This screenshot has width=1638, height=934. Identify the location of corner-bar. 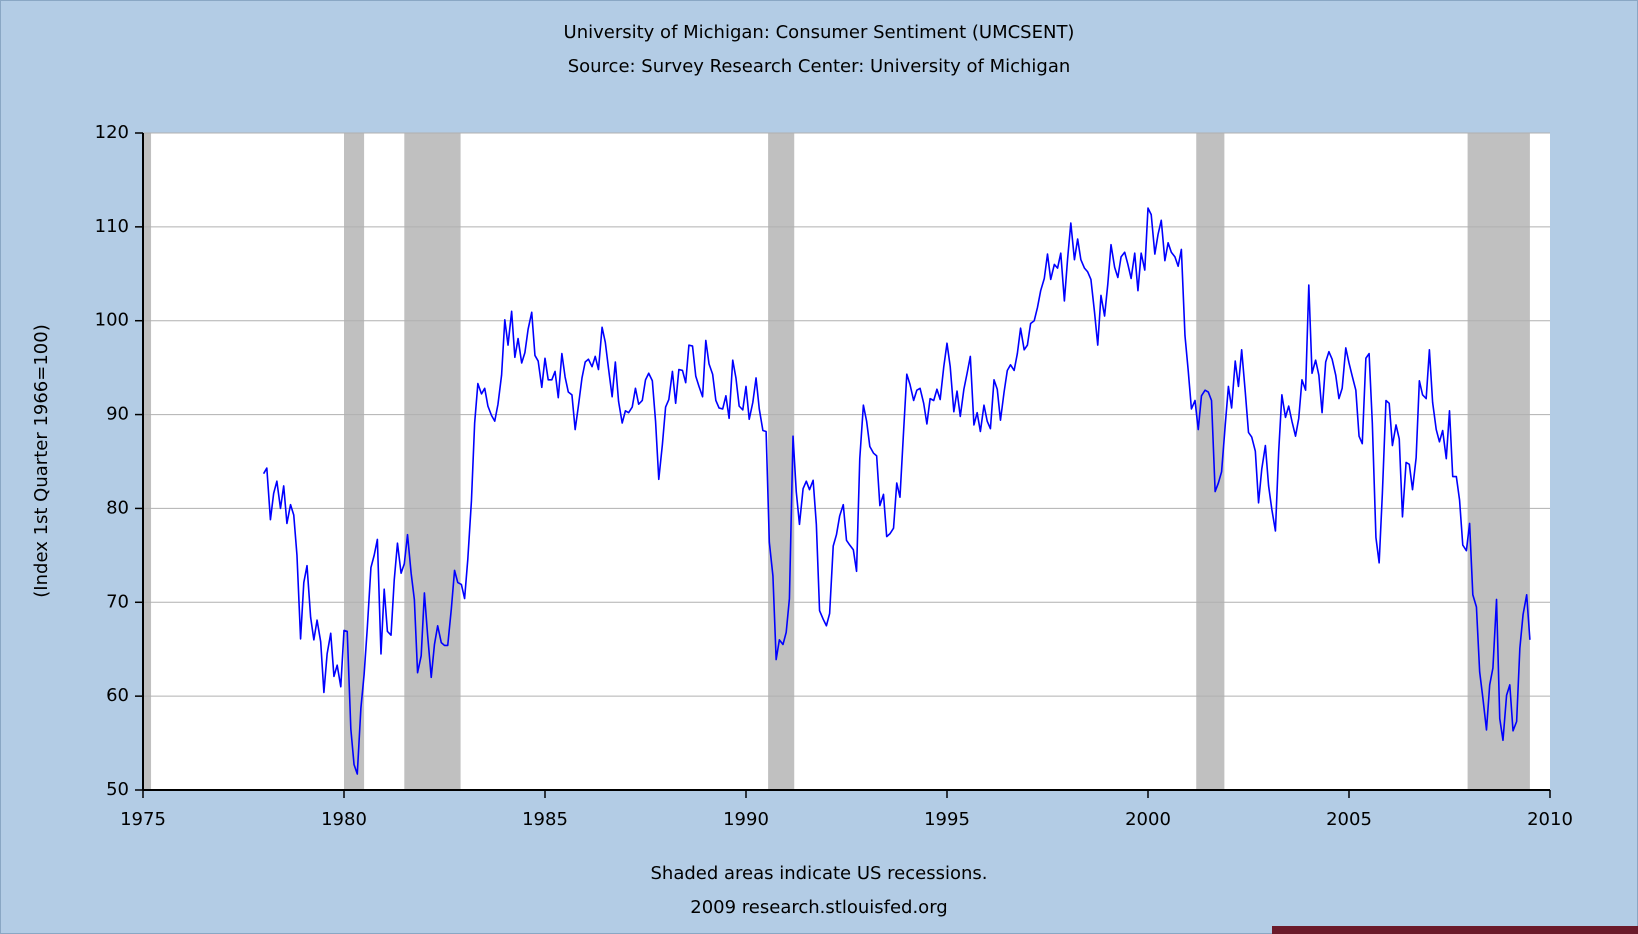
(1455, 930).